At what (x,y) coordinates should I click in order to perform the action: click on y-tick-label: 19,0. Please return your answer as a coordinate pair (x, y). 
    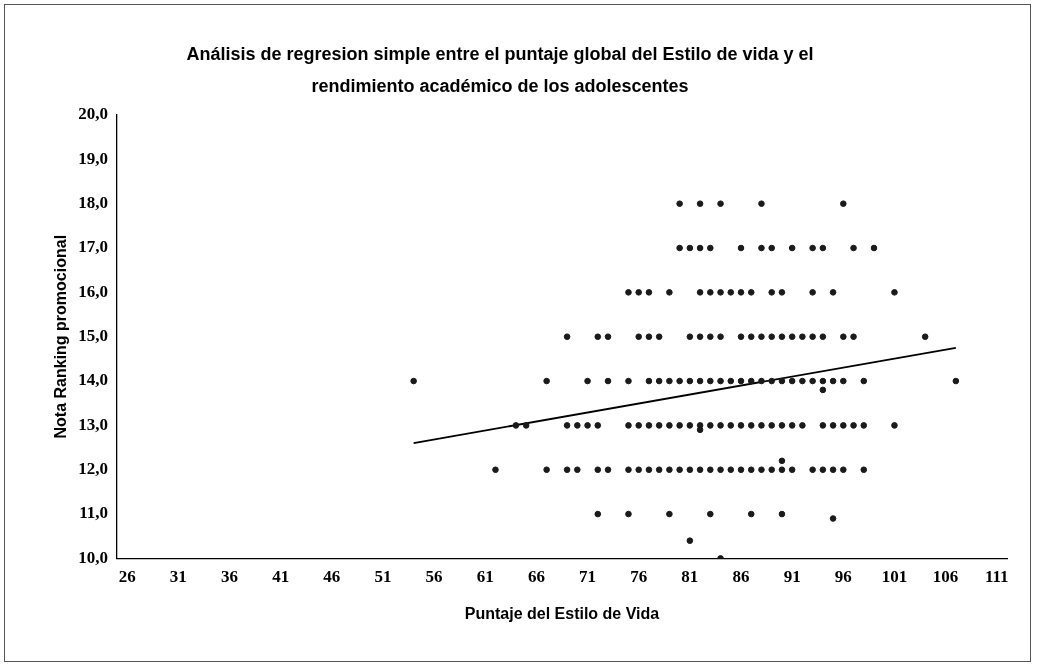
    Looking at the image, I should click on (93, 158).